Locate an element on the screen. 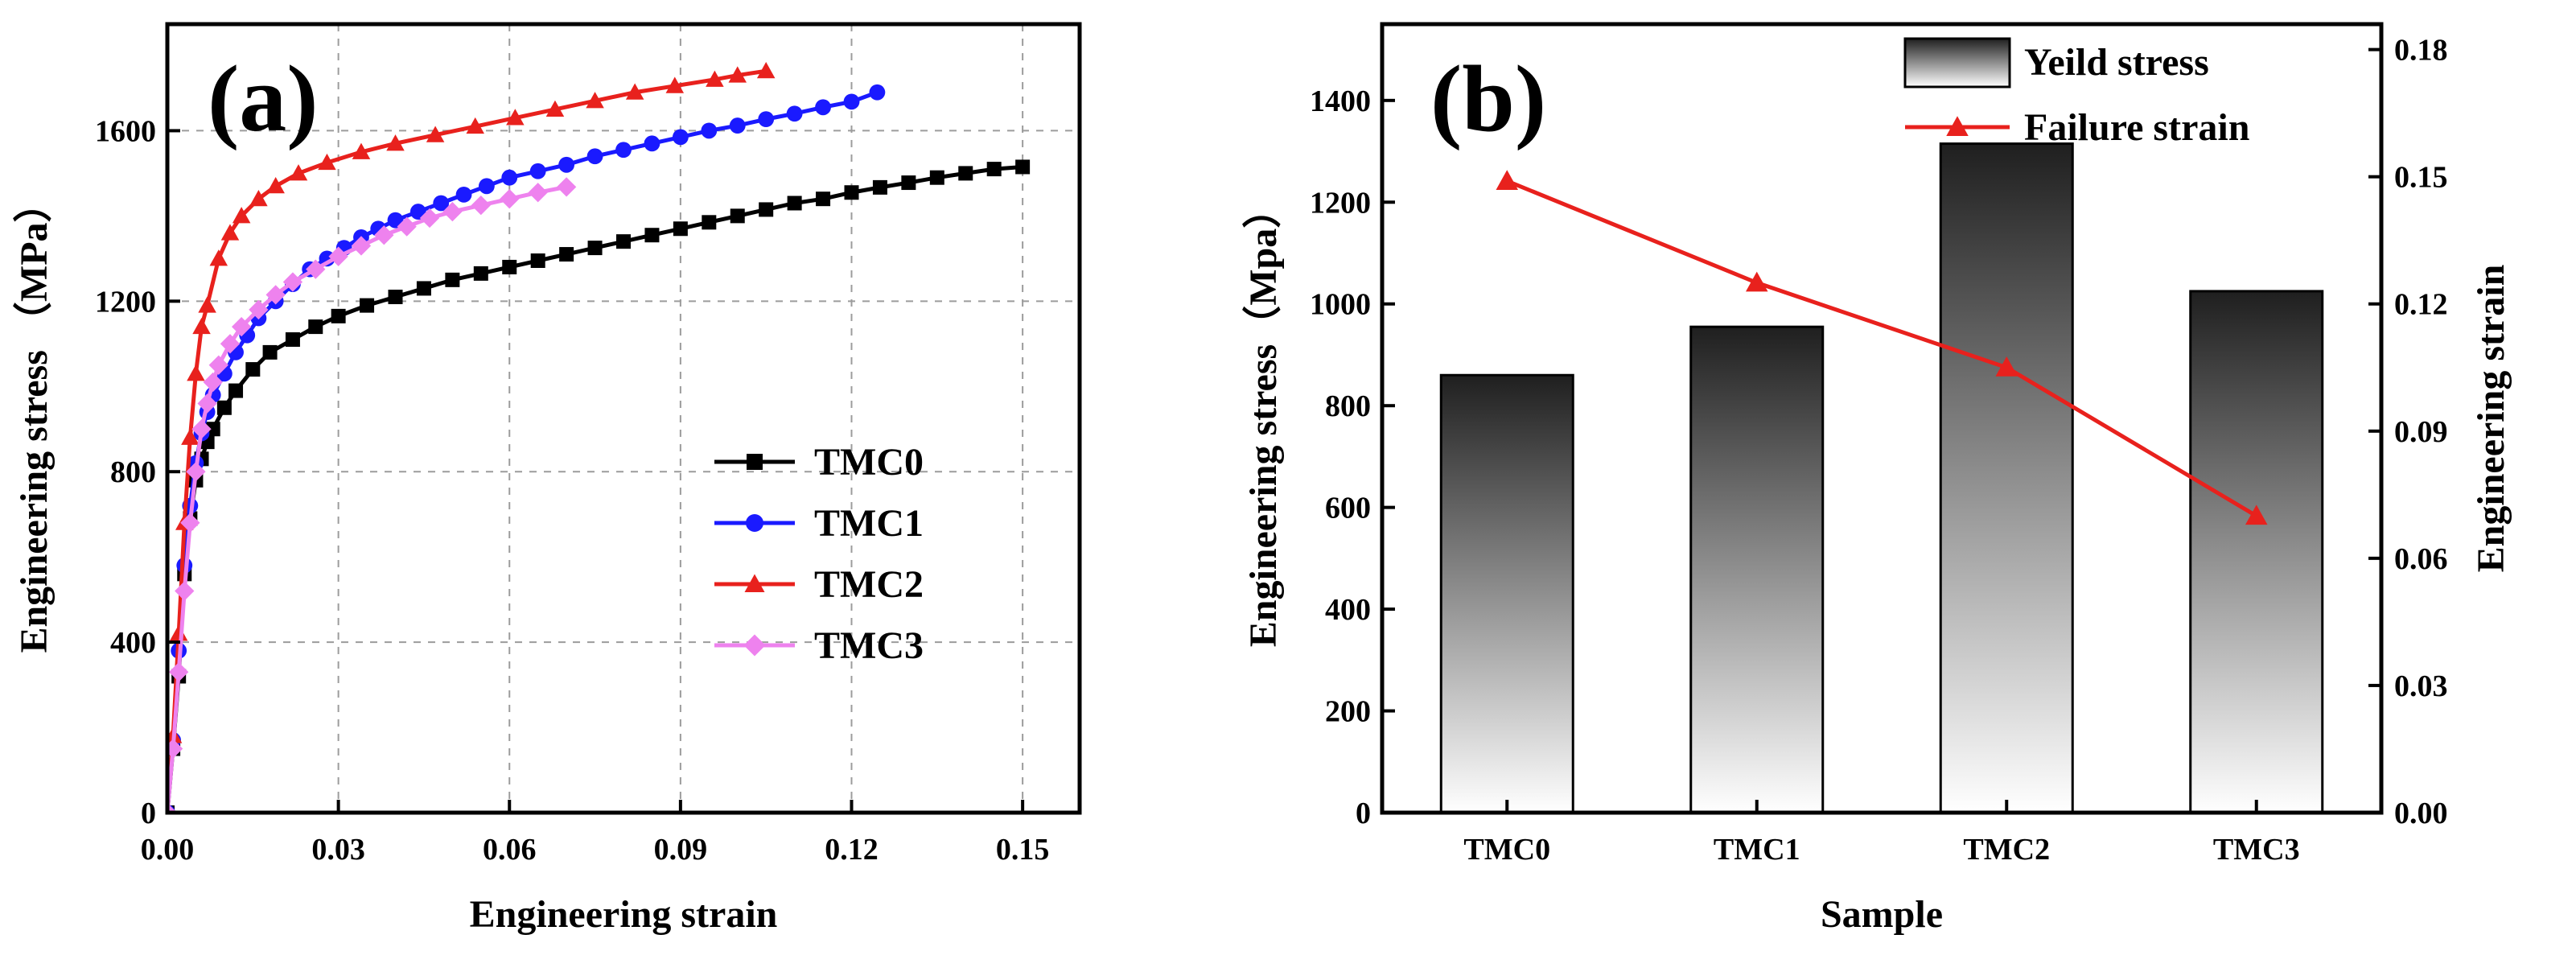  panel-b-x-axis-label: Sample is located at coordinates (1882, 914).